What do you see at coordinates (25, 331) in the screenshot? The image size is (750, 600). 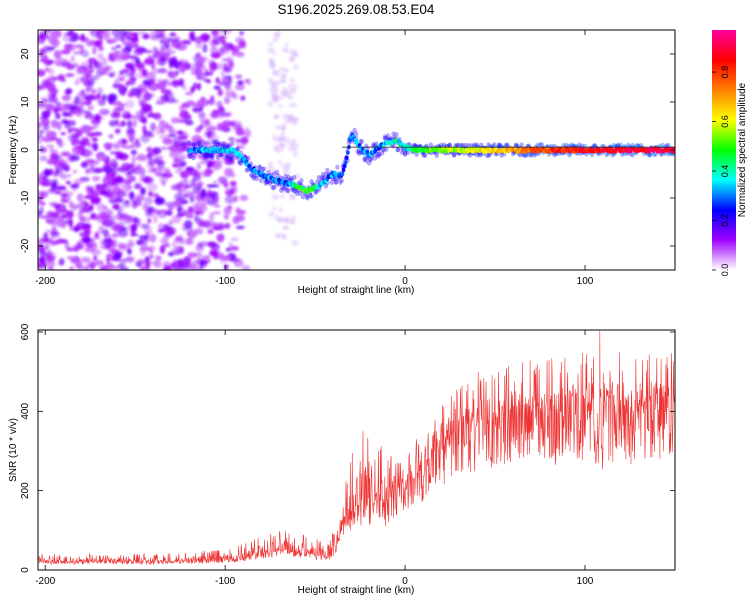 I see `snr-y-tick-label: 600` at bounding box center [25, 331].